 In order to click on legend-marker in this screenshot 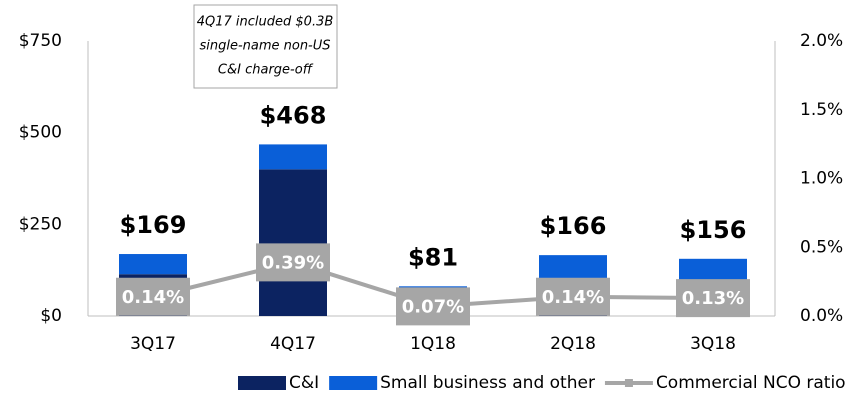, I will do `click(628, 383)`.